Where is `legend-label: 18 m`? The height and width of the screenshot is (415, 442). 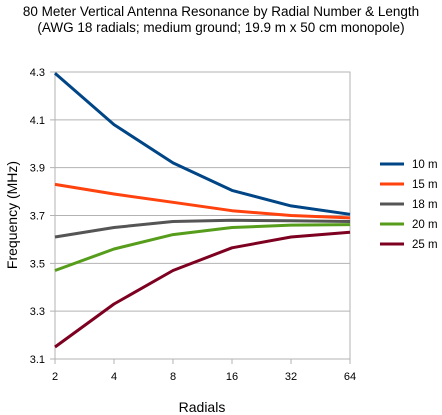
legend-label: 18 m is located at coordinates (425, 205).